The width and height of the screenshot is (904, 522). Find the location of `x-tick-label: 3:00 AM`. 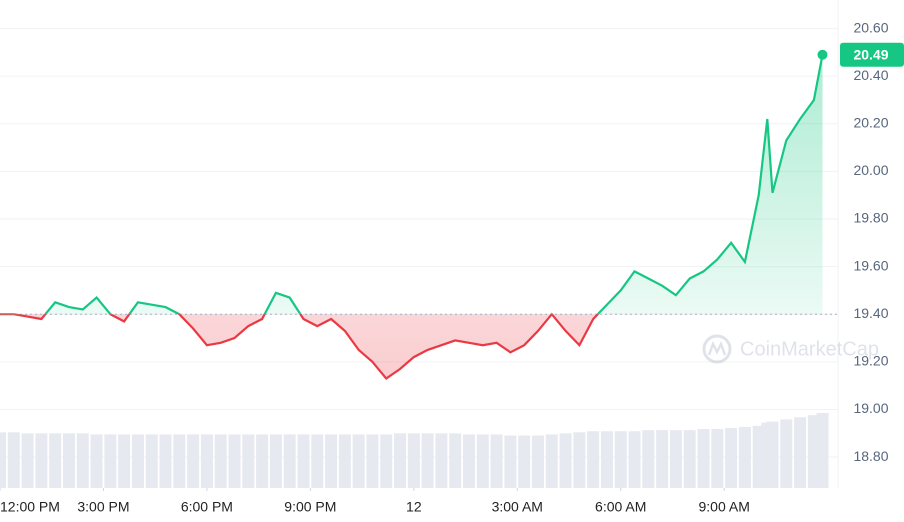

x-tick-label: 3:00 AM is located at coordinates (517, 507).